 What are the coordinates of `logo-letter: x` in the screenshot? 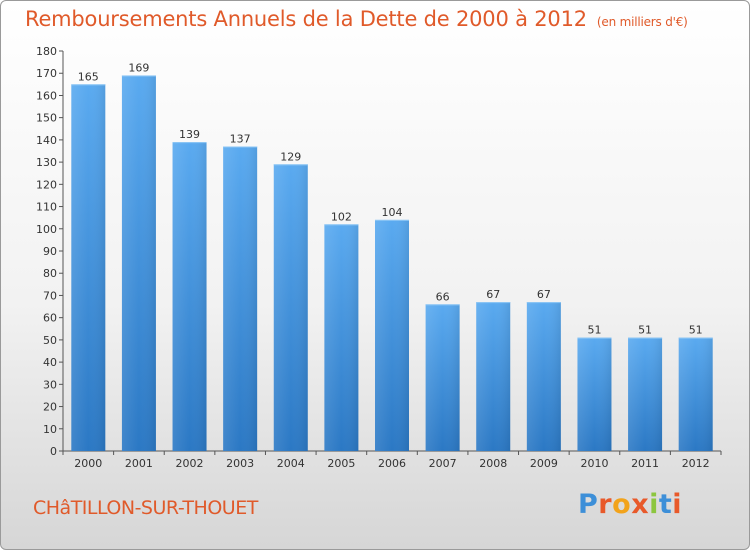 It's located at (640, 504).